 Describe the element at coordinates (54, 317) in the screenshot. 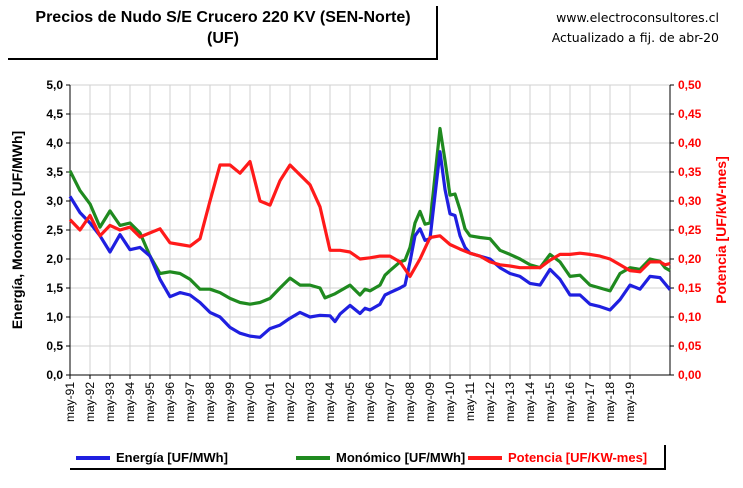

I see `y-left-tick-label: 1,0` at that location.